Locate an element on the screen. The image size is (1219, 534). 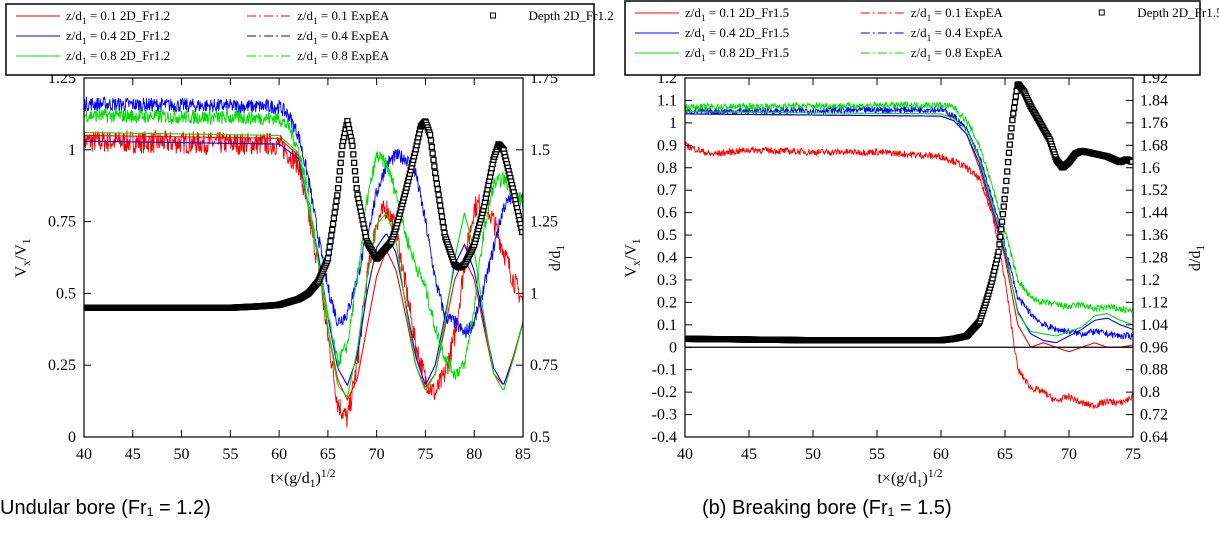
legend-label: z/d1 = 0.8 2D_Fr1.2 is located at coordinates (118, 57).